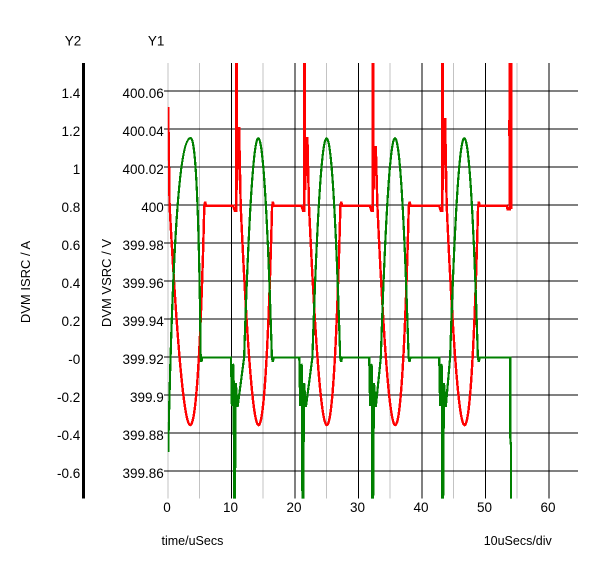  Describe the element at coordinates (547, 507) in the screenshot. I see `svg-text: 60` at that location.